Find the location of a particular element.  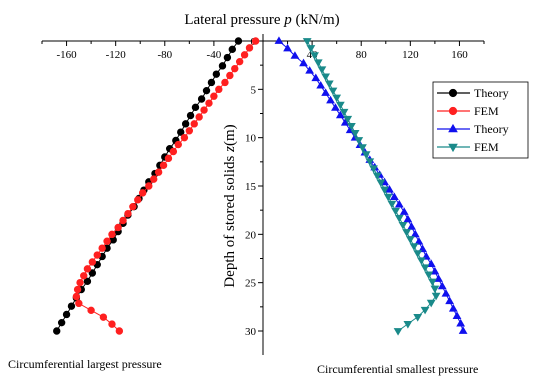

annotation-smallest: Circumferential smallest pressure is located at coordinates (397, 369).